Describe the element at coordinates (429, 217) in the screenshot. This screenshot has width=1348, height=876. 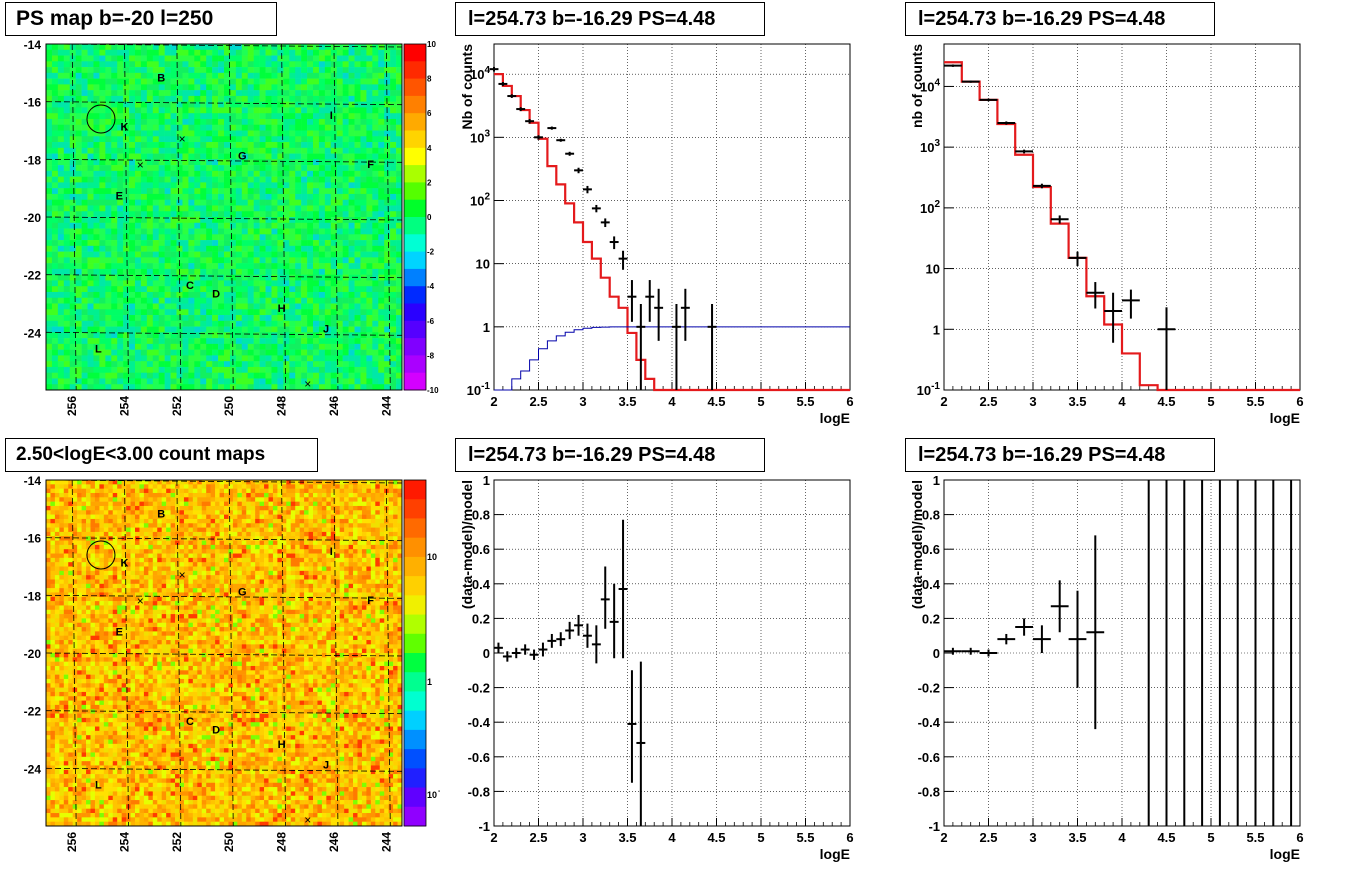
I see `colorbar-label: 0` at that location.